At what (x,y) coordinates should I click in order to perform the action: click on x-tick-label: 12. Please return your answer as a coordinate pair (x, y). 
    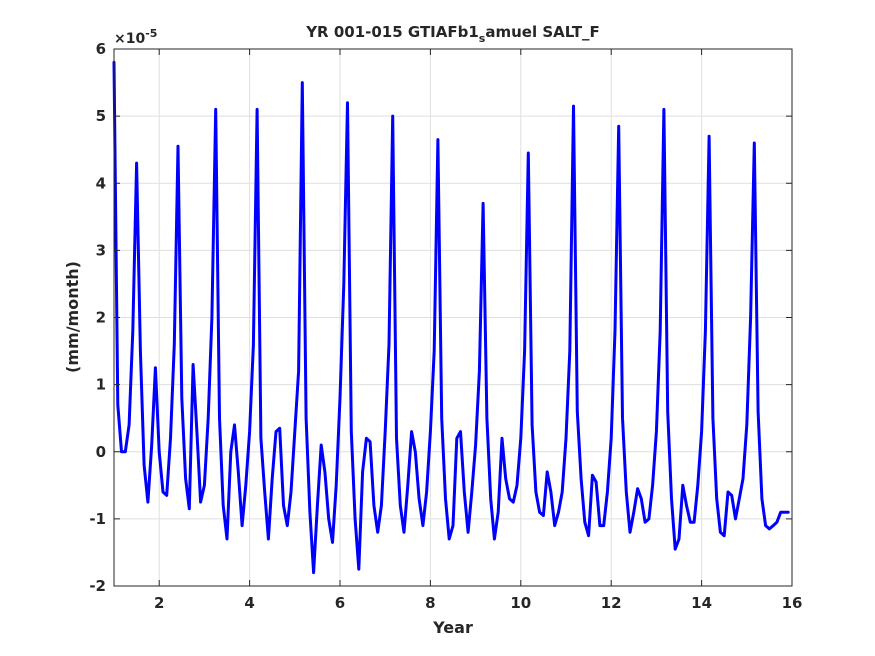
    Looking at the image, I should click on (611, 603).